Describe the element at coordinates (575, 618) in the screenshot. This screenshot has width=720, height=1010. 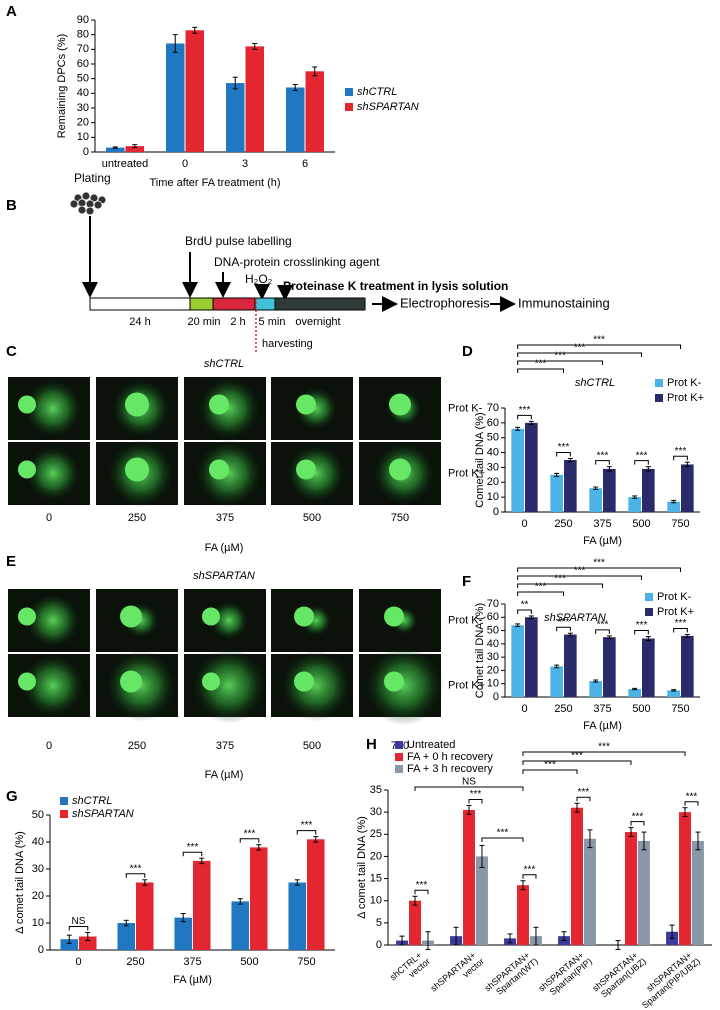
I see `chart-title: shSPARTAN` at that location.